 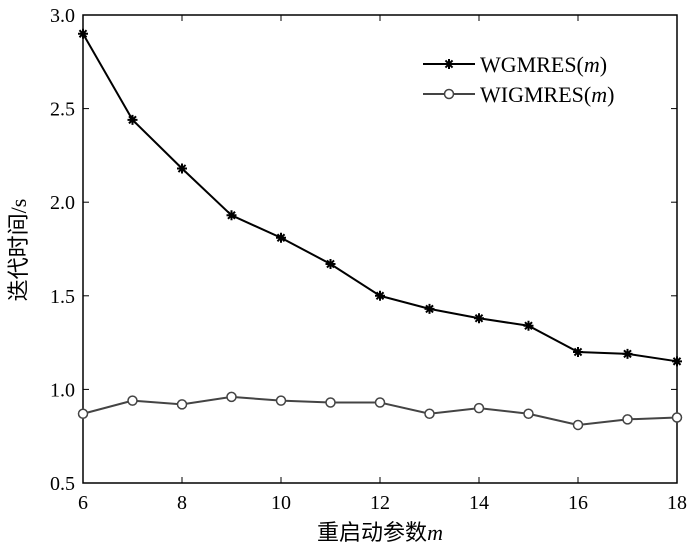 What do you see at coordinates (479, 503) in the screenshot?
I see `x-tick-label: 14` at bounding box center [479, 503].